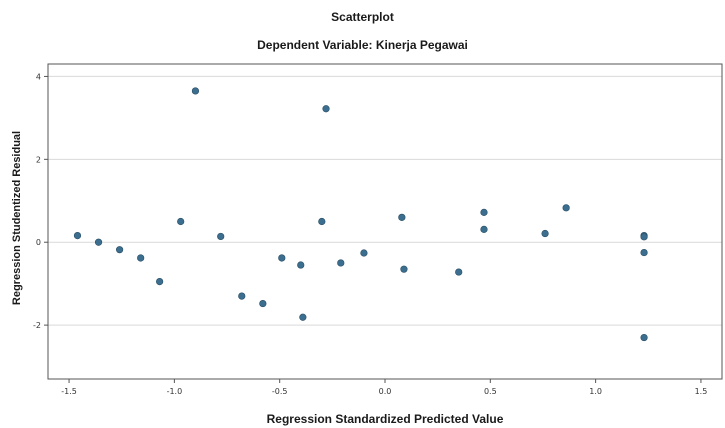  Describe the element at coordinates (17, 218) in the screenshot. I see `y-axis-label: Regression Studentized Residual` at that location.